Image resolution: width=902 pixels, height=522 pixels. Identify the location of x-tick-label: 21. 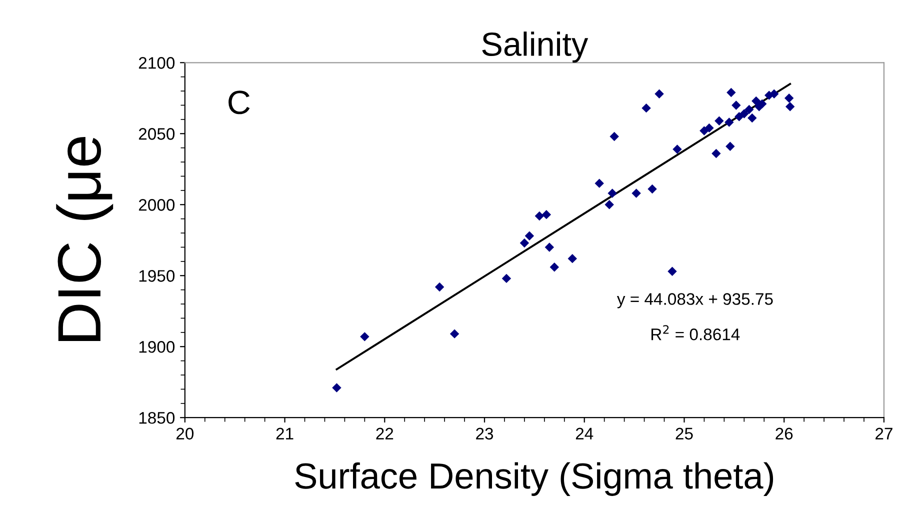
(285, 434).